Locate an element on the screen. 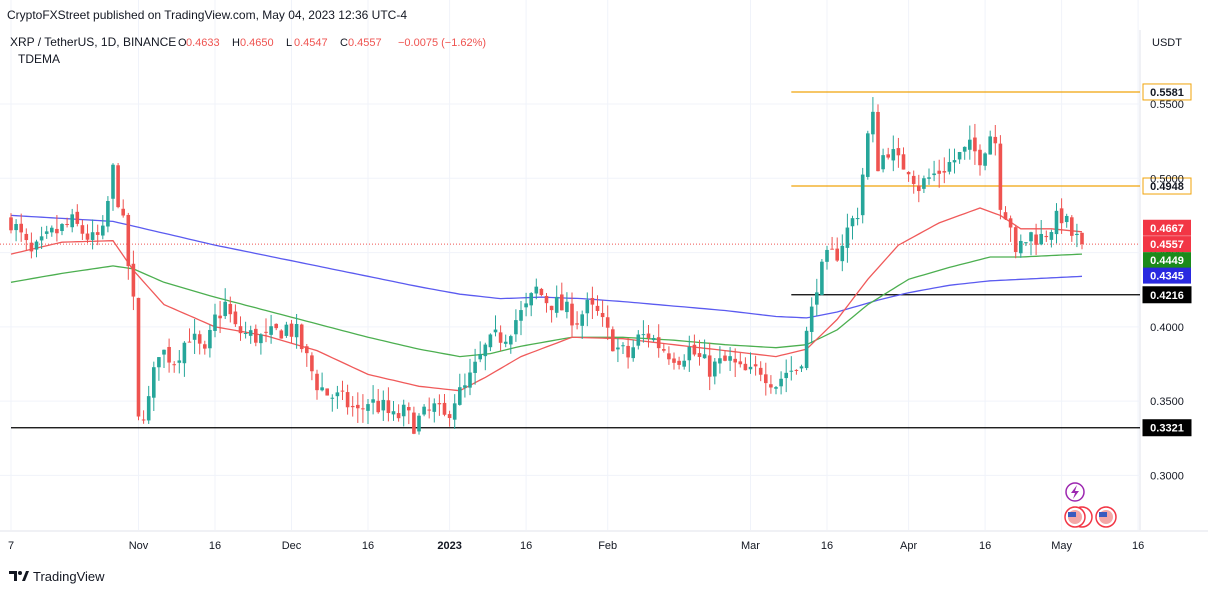 The width and height of the screenshot is (1208, 593). change-value: −0.0075 (−1.62%) is located at coordinates (442, 43).